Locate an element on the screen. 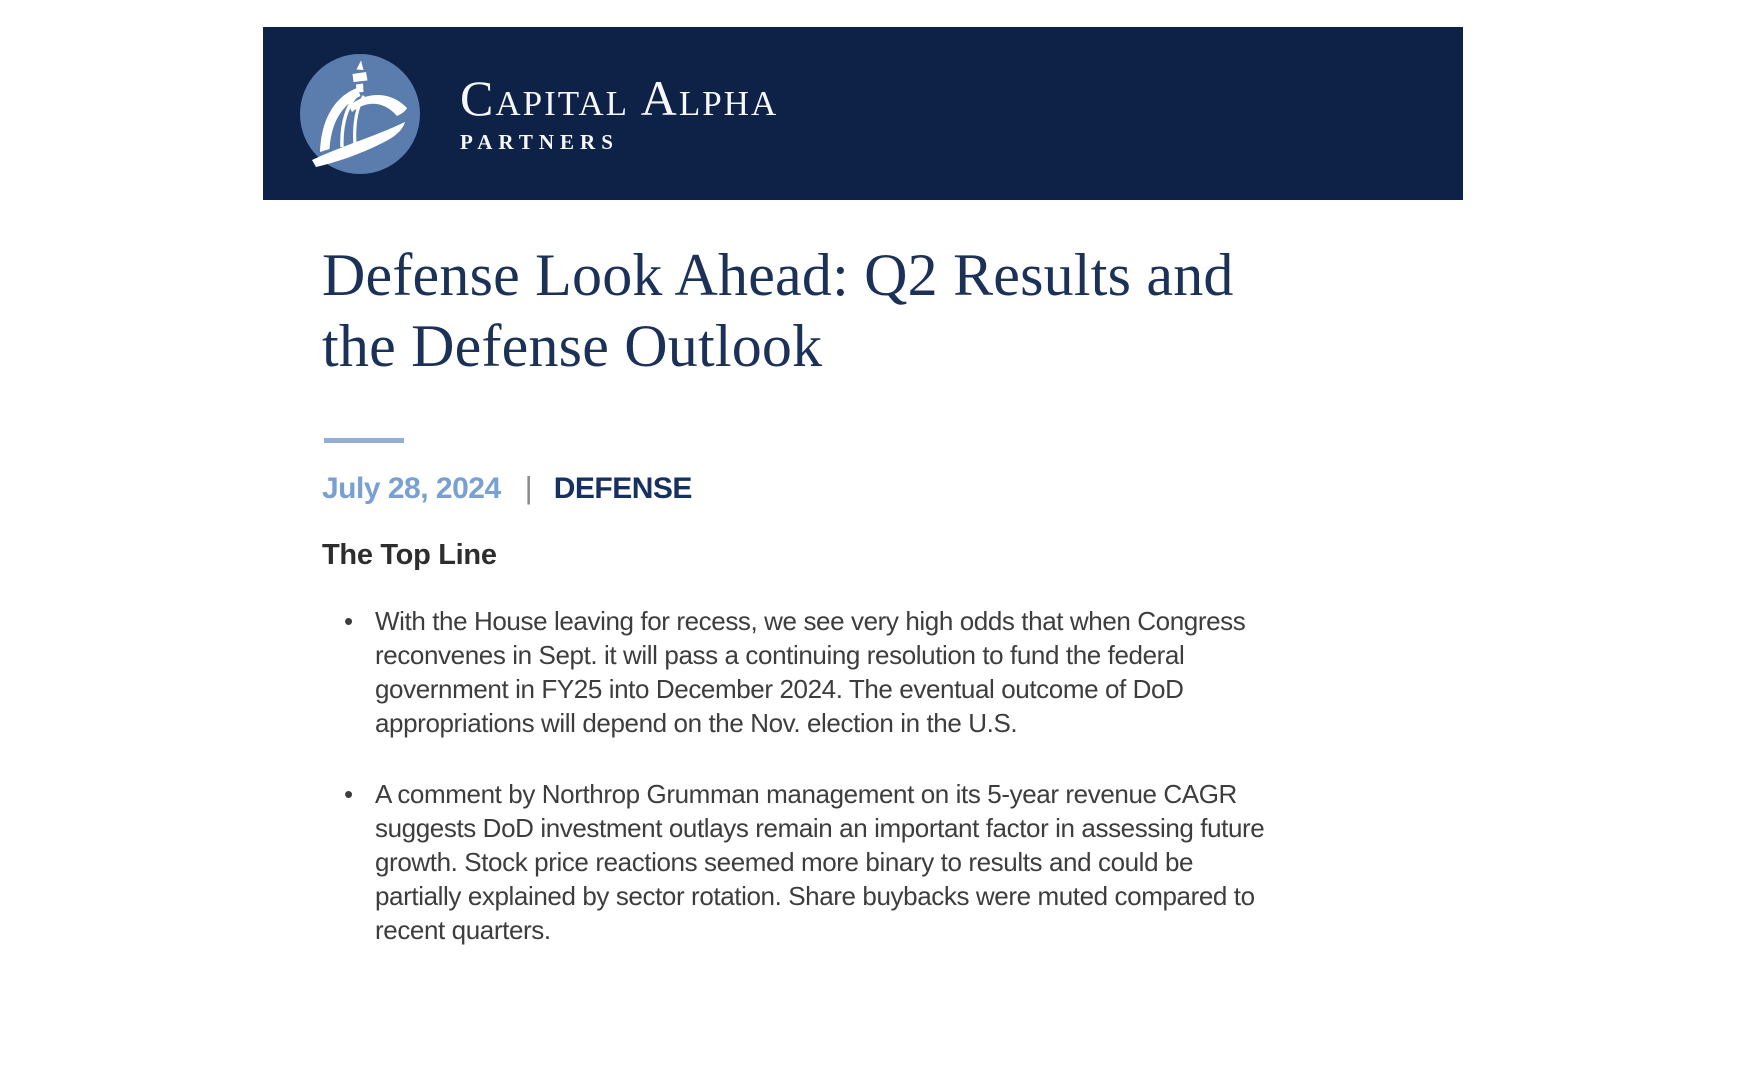  brand-name: Capital Alpha is located at coordinates (619, 97).